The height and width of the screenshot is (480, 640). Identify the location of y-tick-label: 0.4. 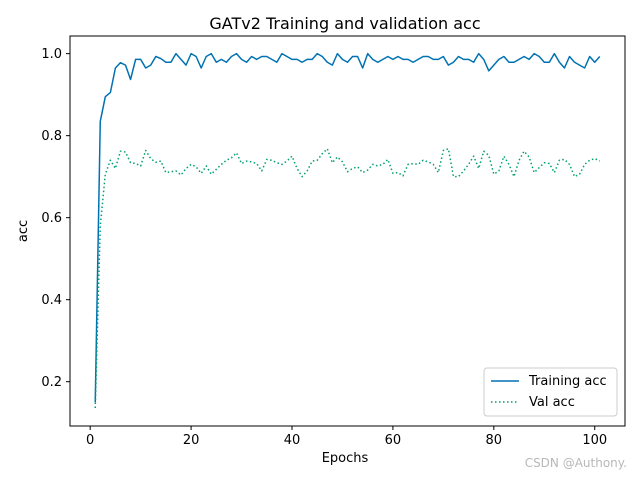
(51, 300).